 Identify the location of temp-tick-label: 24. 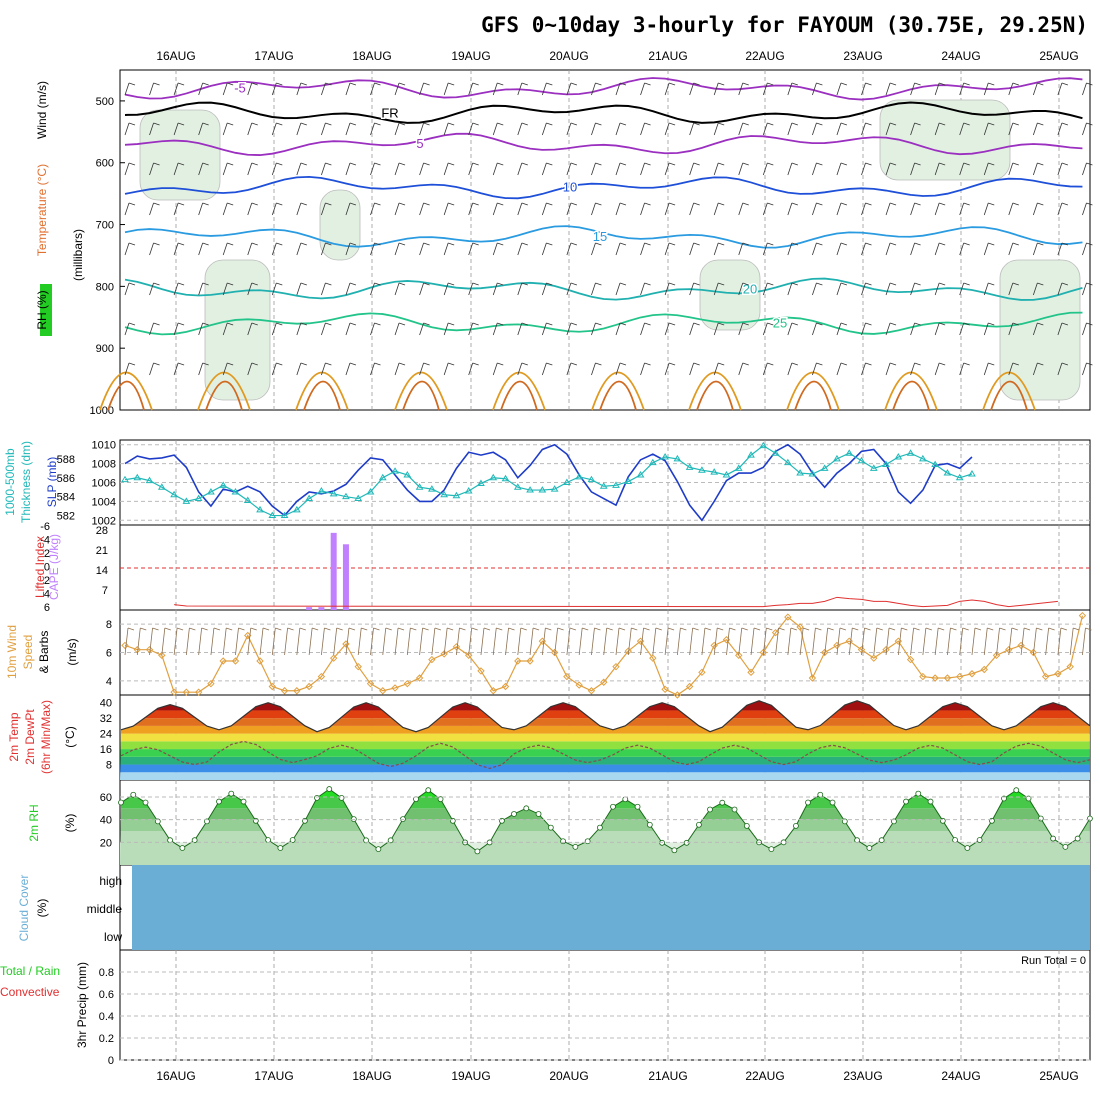
(106, 735).